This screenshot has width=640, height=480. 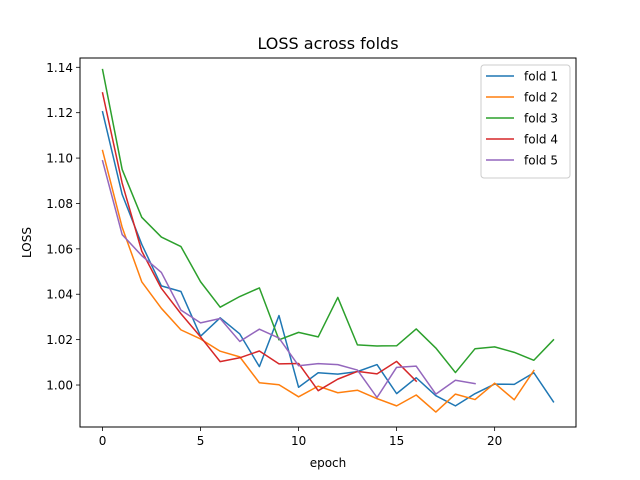 What do you see at coordinates (541, 119) in the screenshot?
I see `legend-label: fold 3` at bounding box center [541, 119].